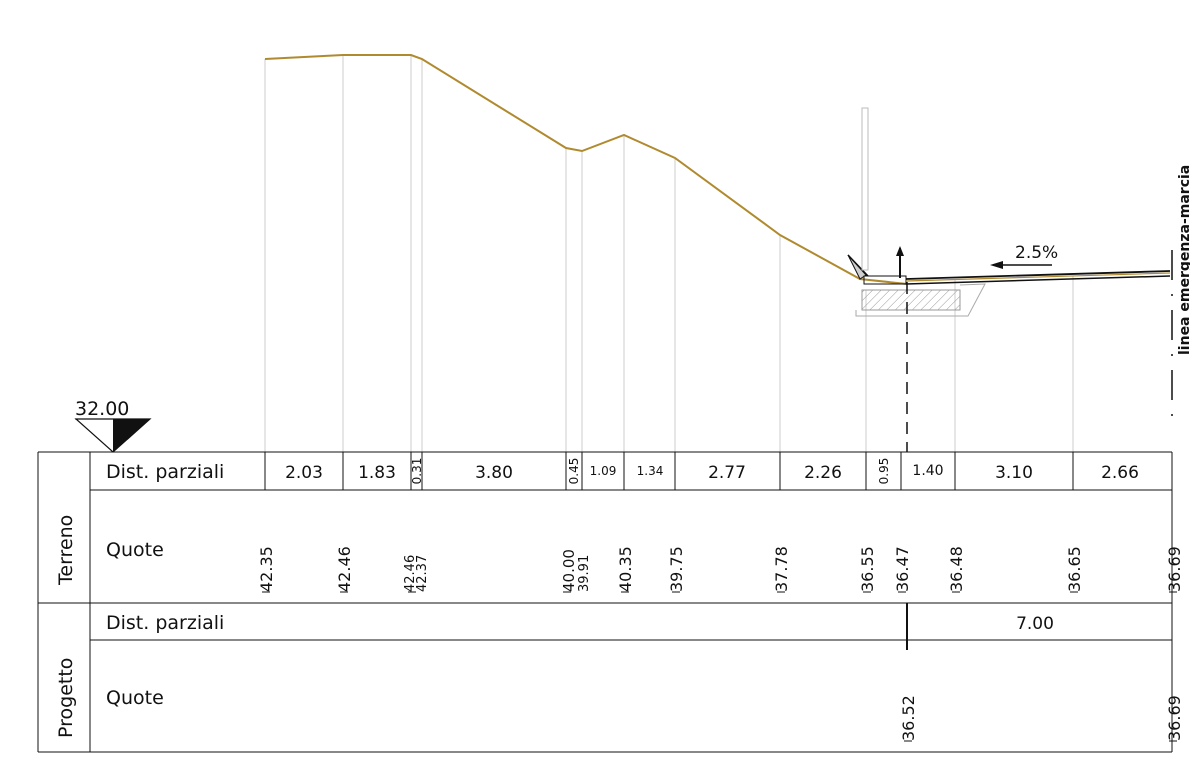  What do you see at coordinates (865, 189) in the screenshot?
I see `barrier-post` at bounding box center [865, 189].